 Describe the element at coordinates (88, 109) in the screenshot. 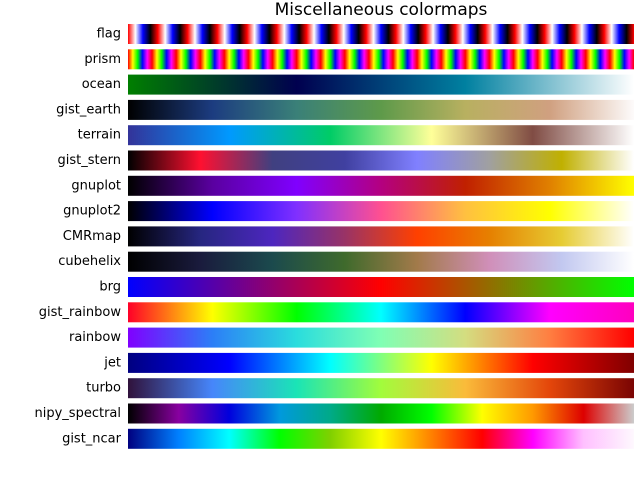

I see `colormap-label: gist_earth` at that location.